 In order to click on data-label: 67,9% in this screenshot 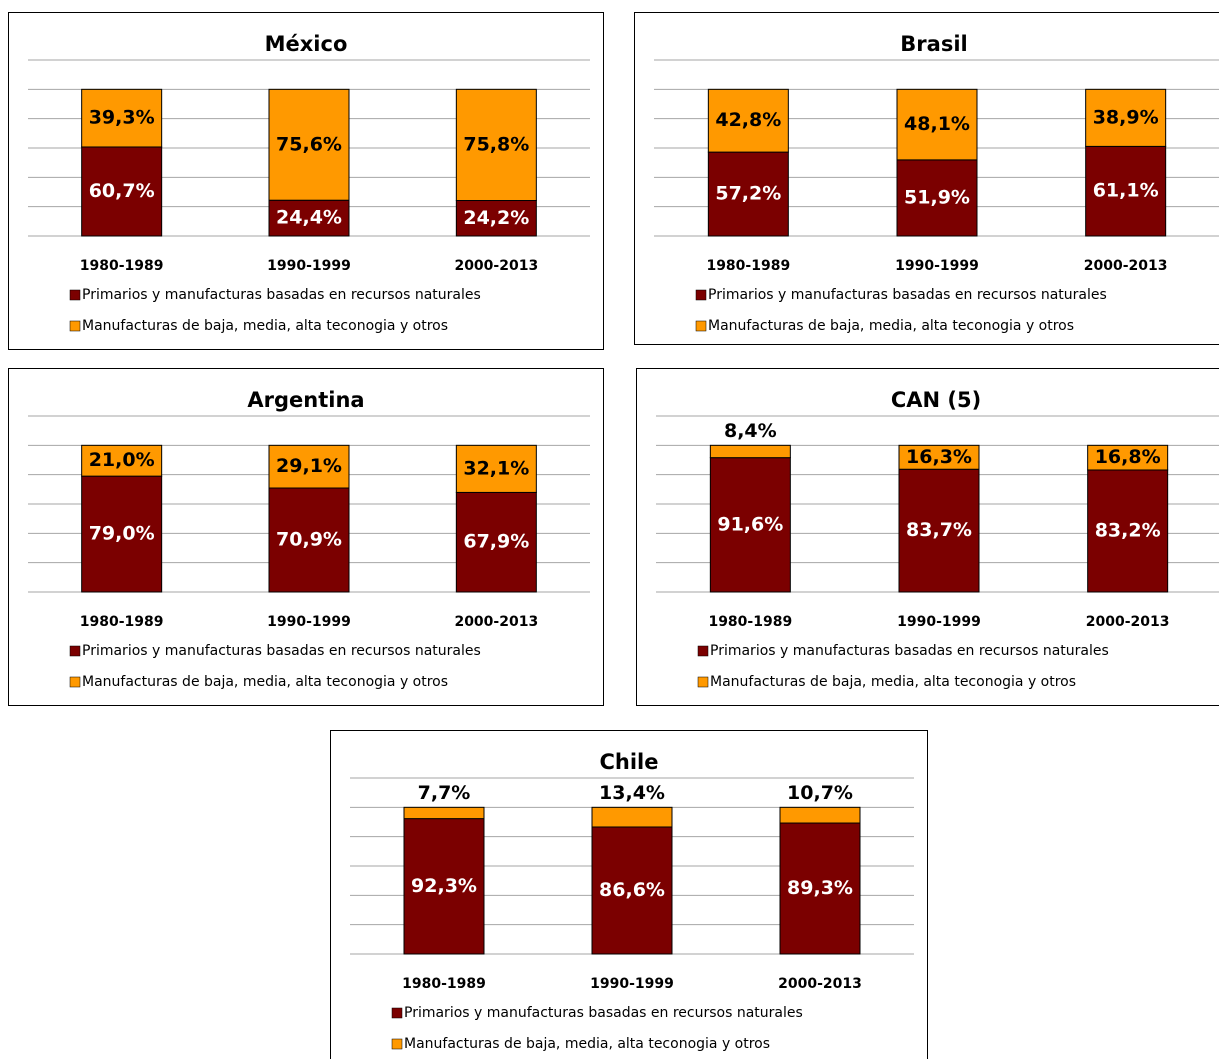, I will do `click(496, 542)`.